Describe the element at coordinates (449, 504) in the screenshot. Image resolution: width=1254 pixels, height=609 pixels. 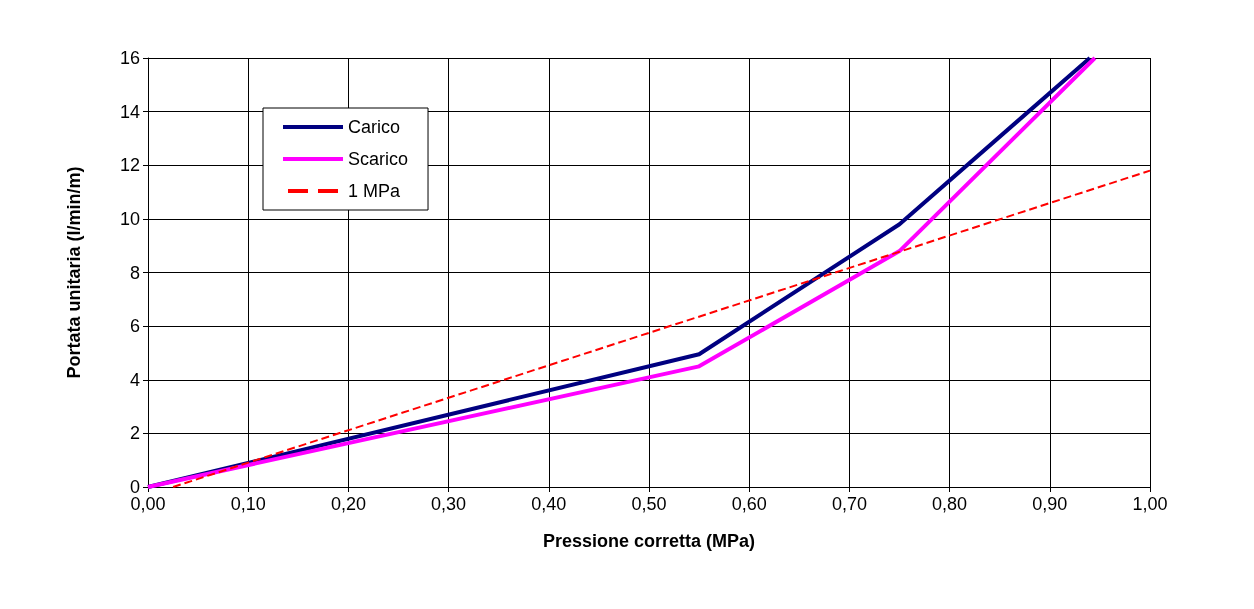
I see `x-tick-label: 0,30` at that location.